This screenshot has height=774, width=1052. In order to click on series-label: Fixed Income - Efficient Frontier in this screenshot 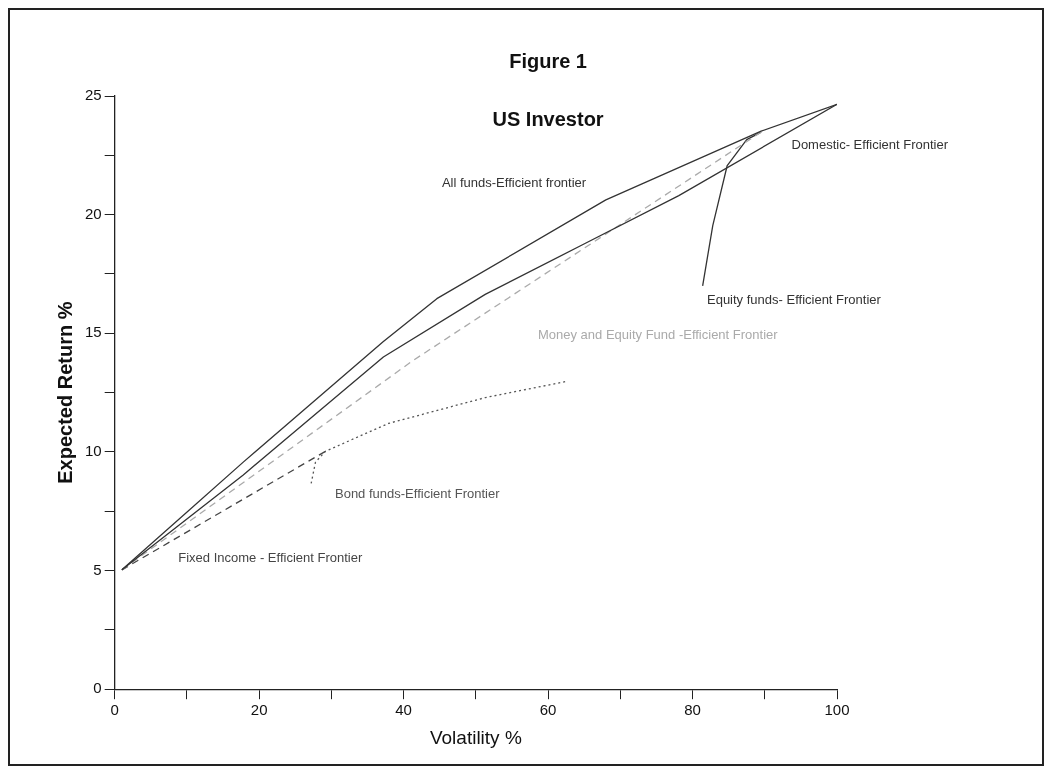, I will do `click(270, 558)`.